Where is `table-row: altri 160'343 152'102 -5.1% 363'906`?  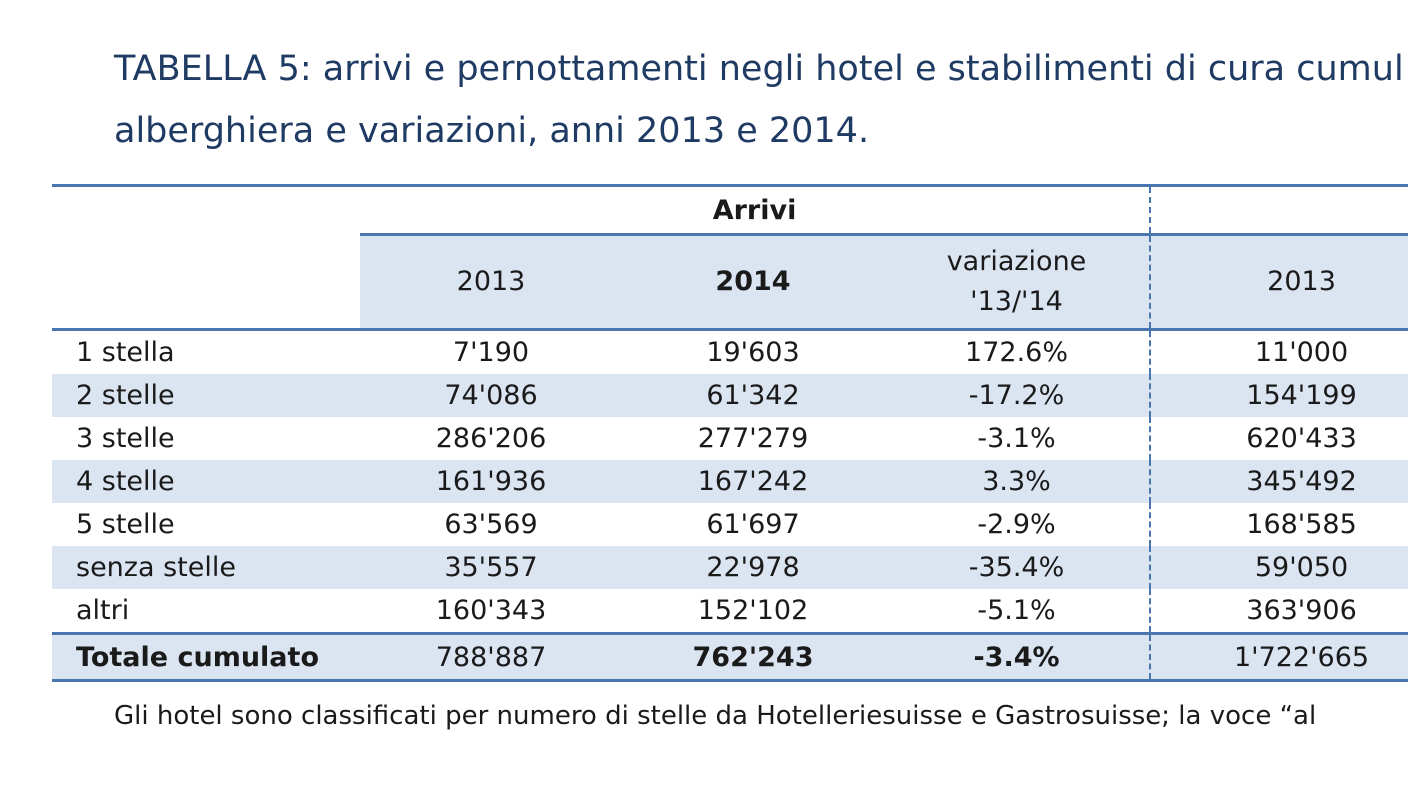 table-row: altri 160'343 152'102 -5.1% 363'906 is located at coordinates (730, 611).